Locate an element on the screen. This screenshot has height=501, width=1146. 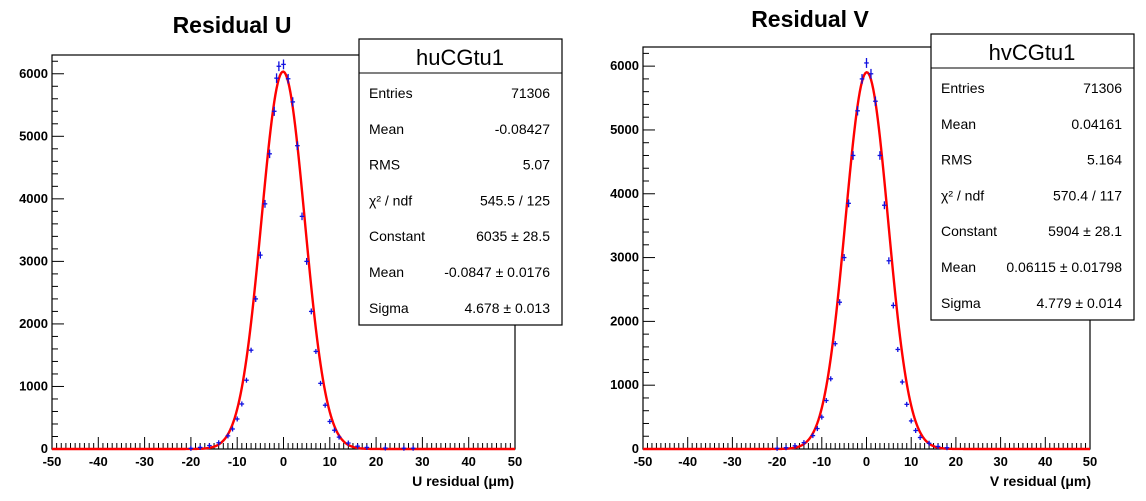
x-axis-label: U residual (μm) is located at coordinates (463, 481).